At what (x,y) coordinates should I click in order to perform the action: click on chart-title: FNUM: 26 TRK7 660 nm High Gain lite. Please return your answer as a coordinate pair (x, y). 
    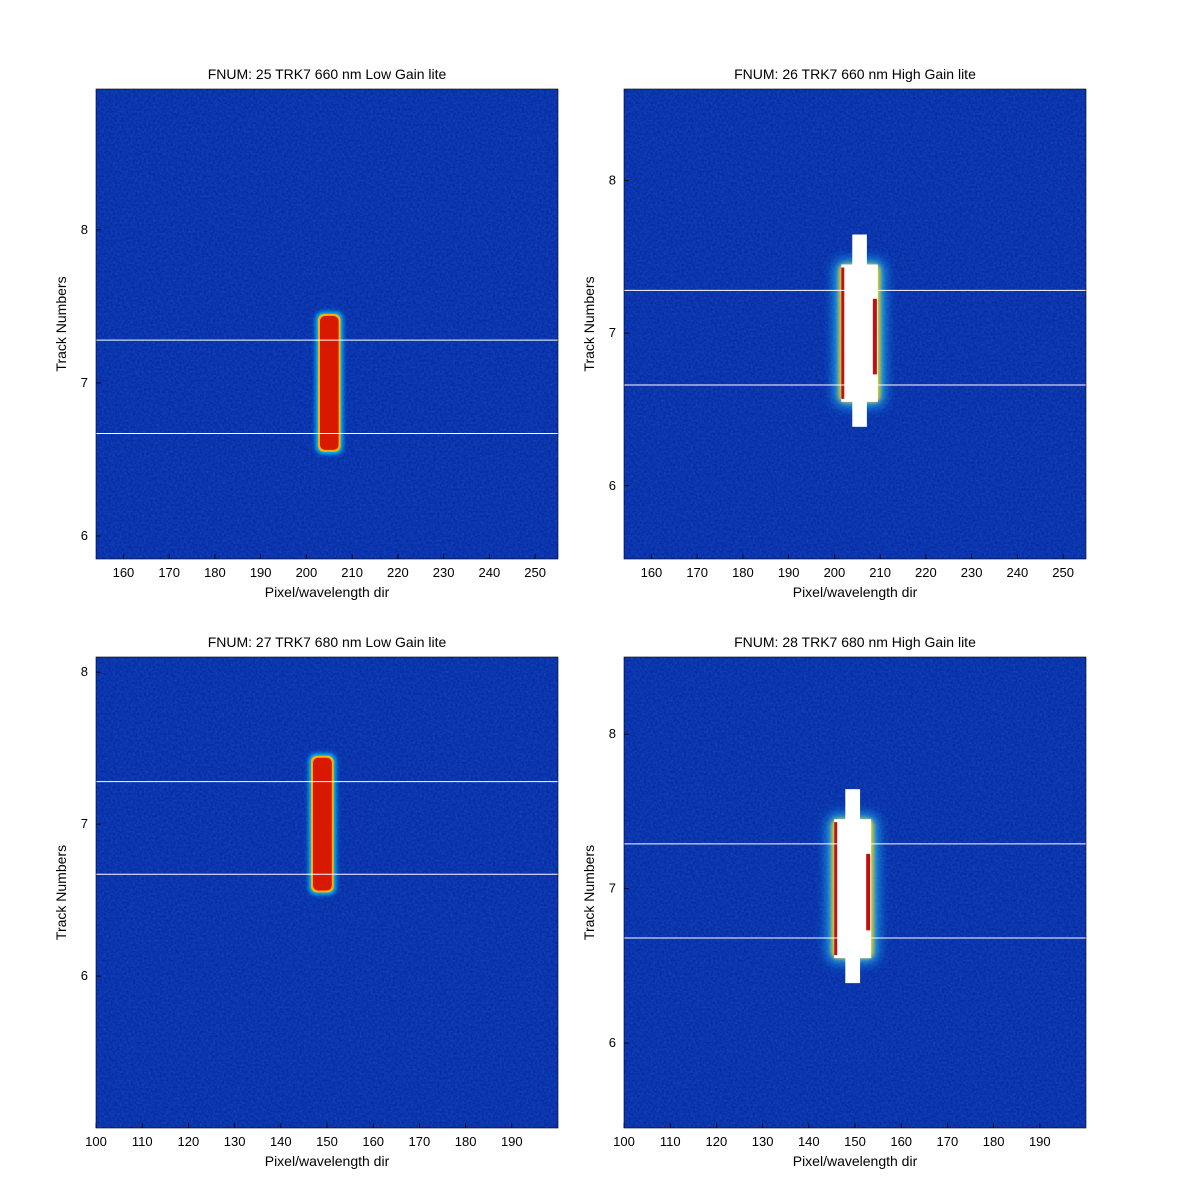
    Looking at the image, I should click on (855, 74).